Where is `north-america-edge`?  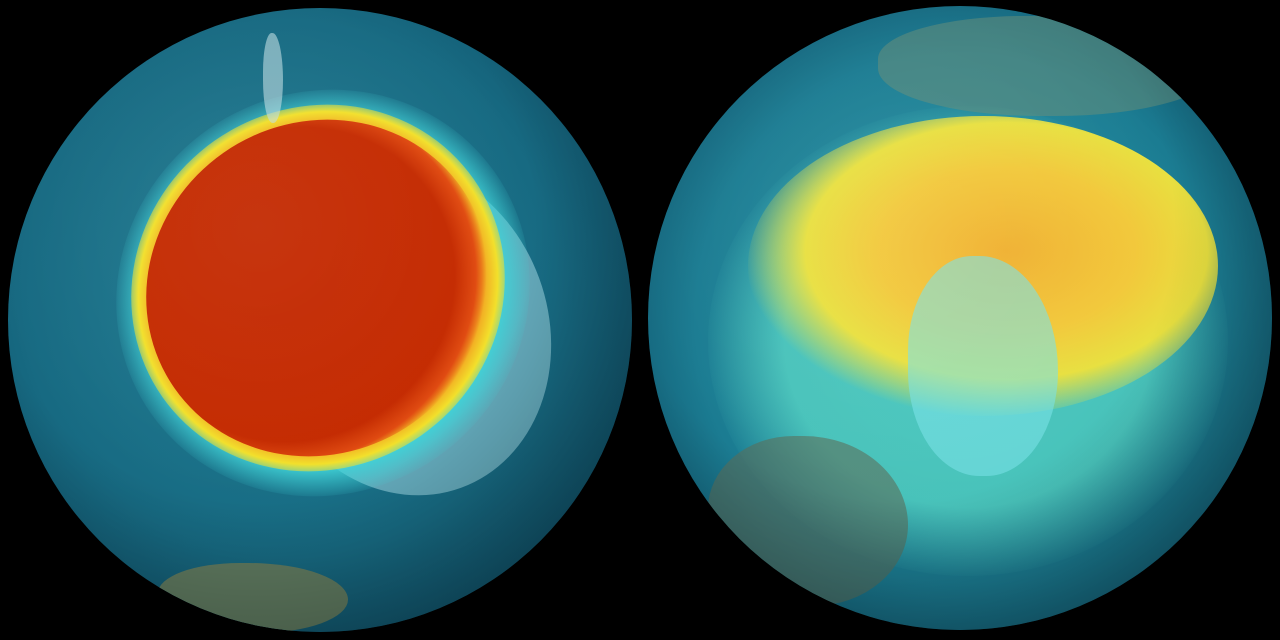 north-america-edge is located at coordinates (808, 521).